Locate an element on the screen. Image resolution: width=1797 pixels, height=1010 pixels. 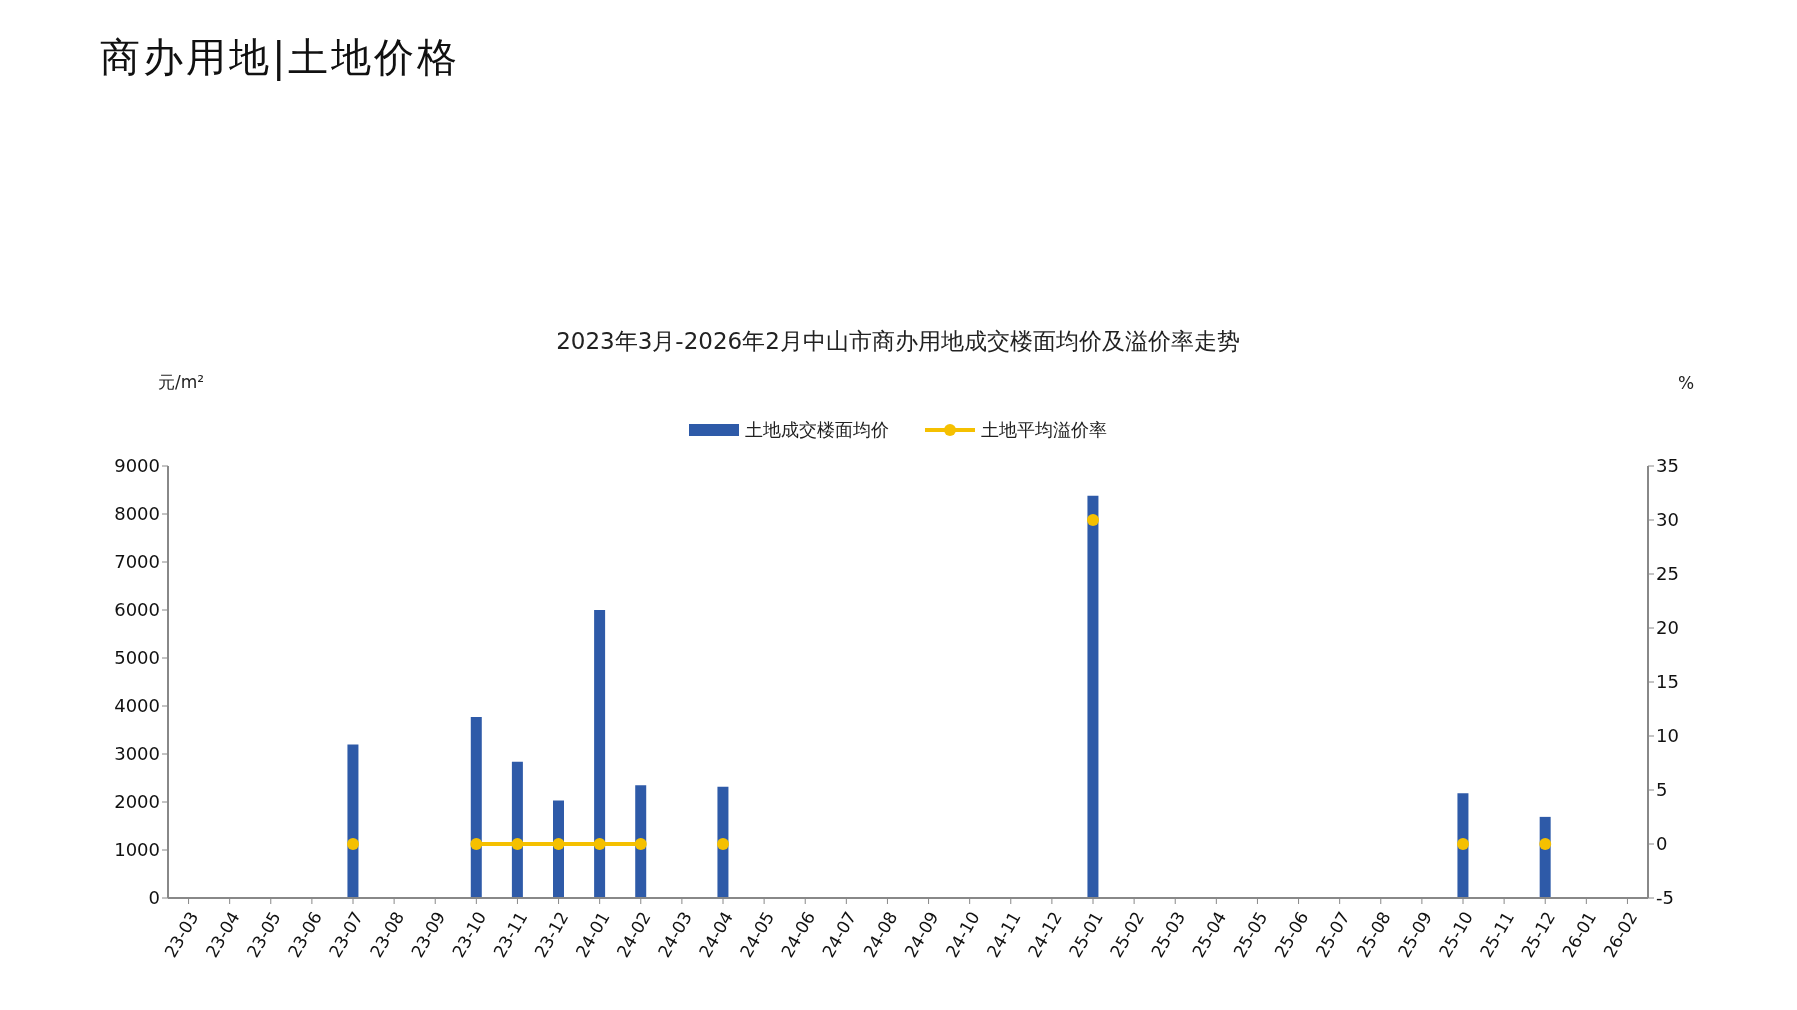
y-tick-label: 0 is located at coordinates (154, 898).